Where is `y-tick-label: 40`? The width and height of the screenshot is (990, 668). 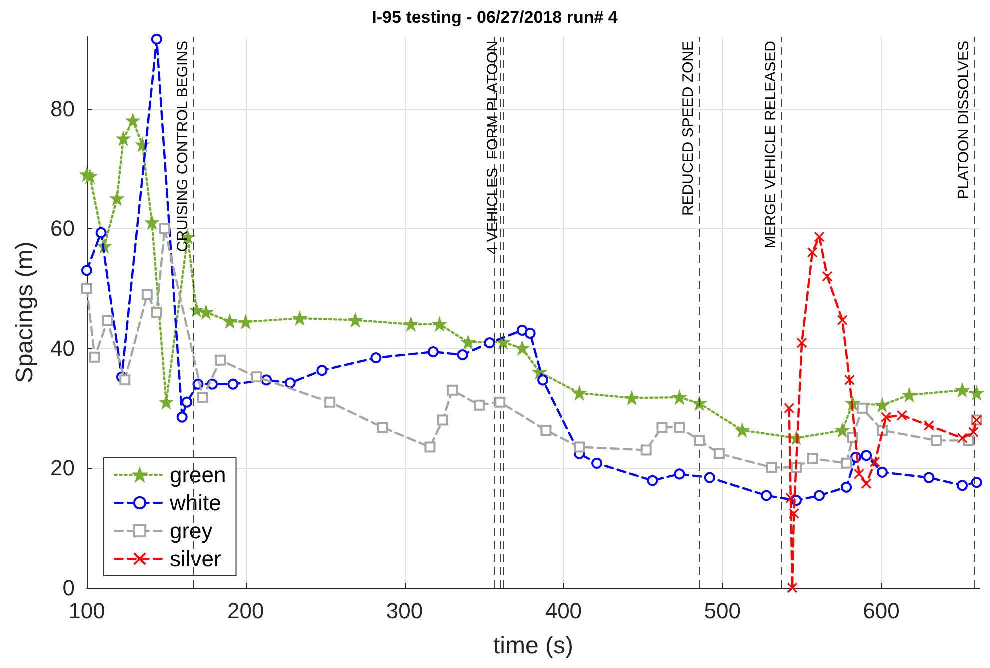
y-tick-label: 40 is located at coordinates (62, 348).